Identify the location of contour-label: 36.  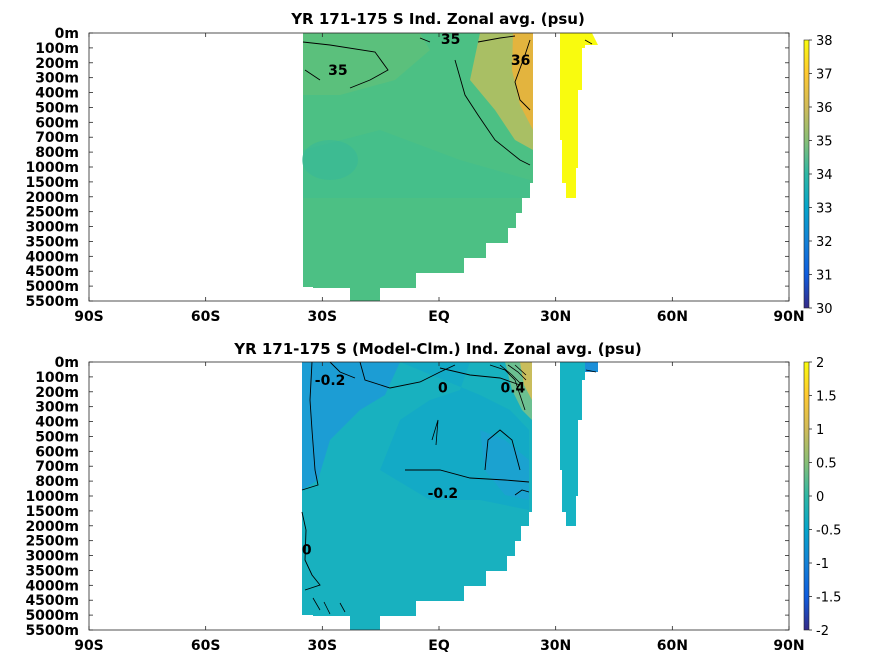
(520, 61).